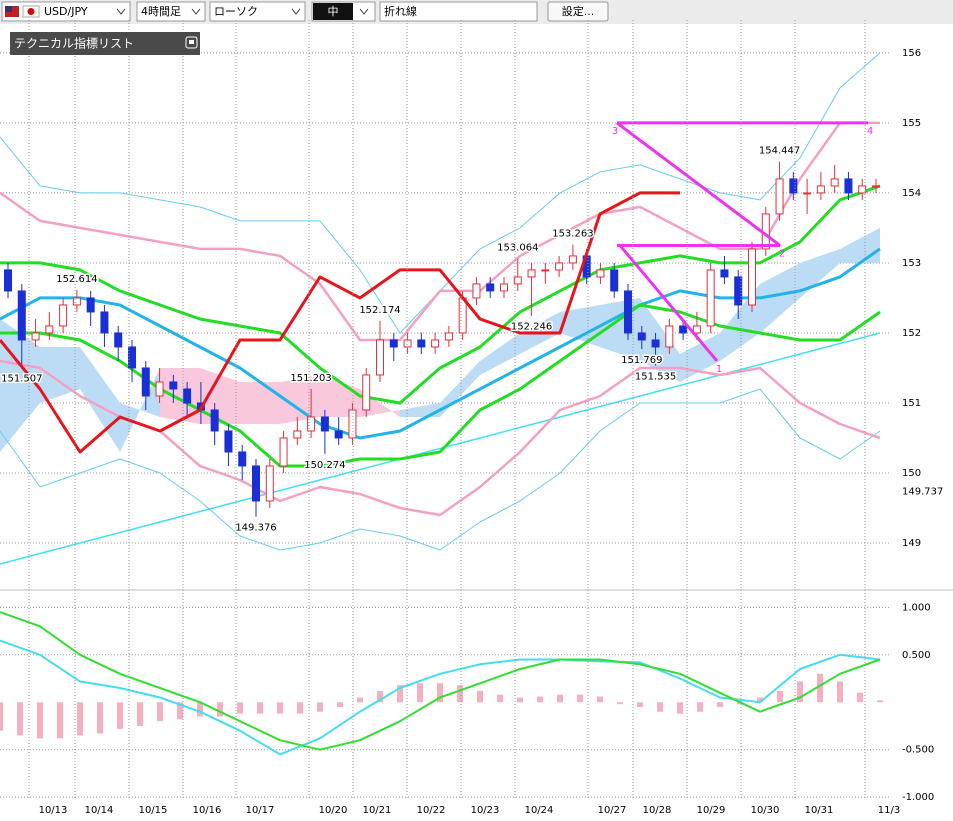  Describe the element at coordinates (207, 810) in the screenshot. I see `x-tick-label: 10/16` at that location.